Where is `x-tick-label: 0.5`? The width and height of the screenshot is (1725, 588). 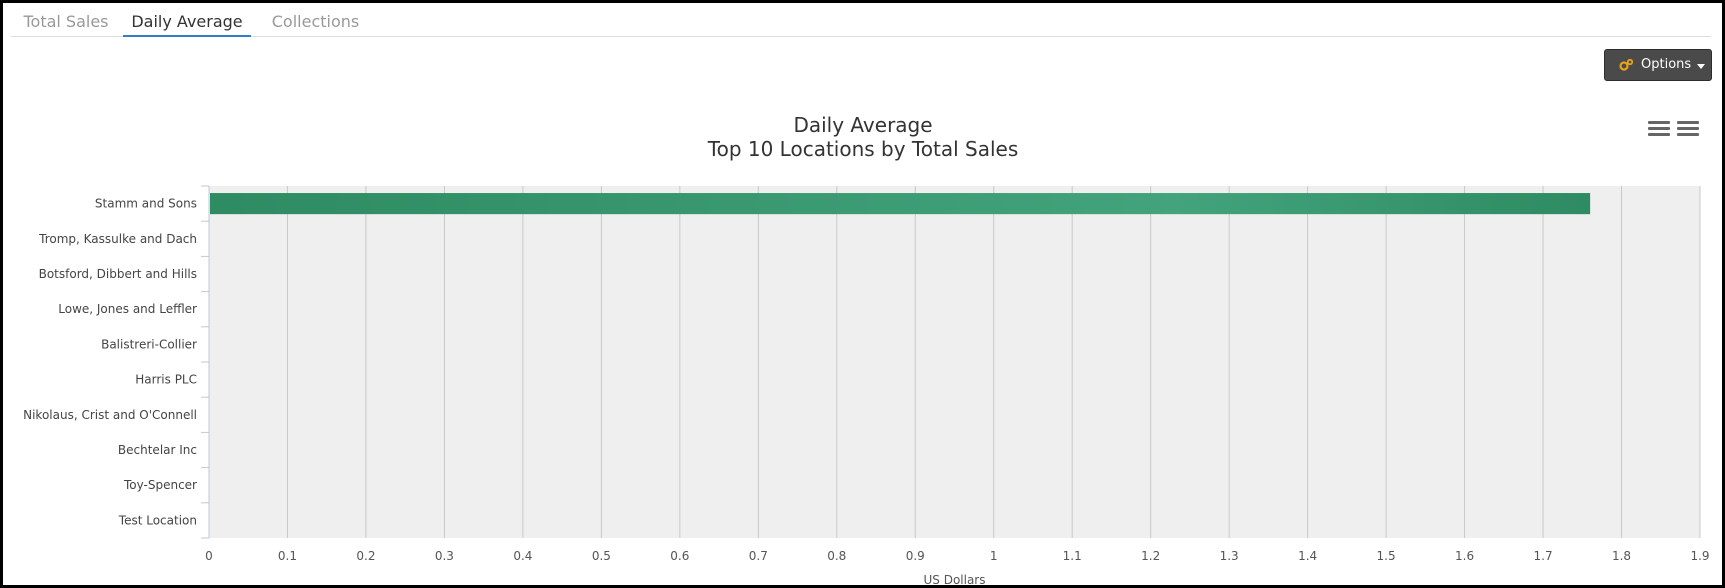
x-tick-label: 0.5 is located at coordinates (601, 556).